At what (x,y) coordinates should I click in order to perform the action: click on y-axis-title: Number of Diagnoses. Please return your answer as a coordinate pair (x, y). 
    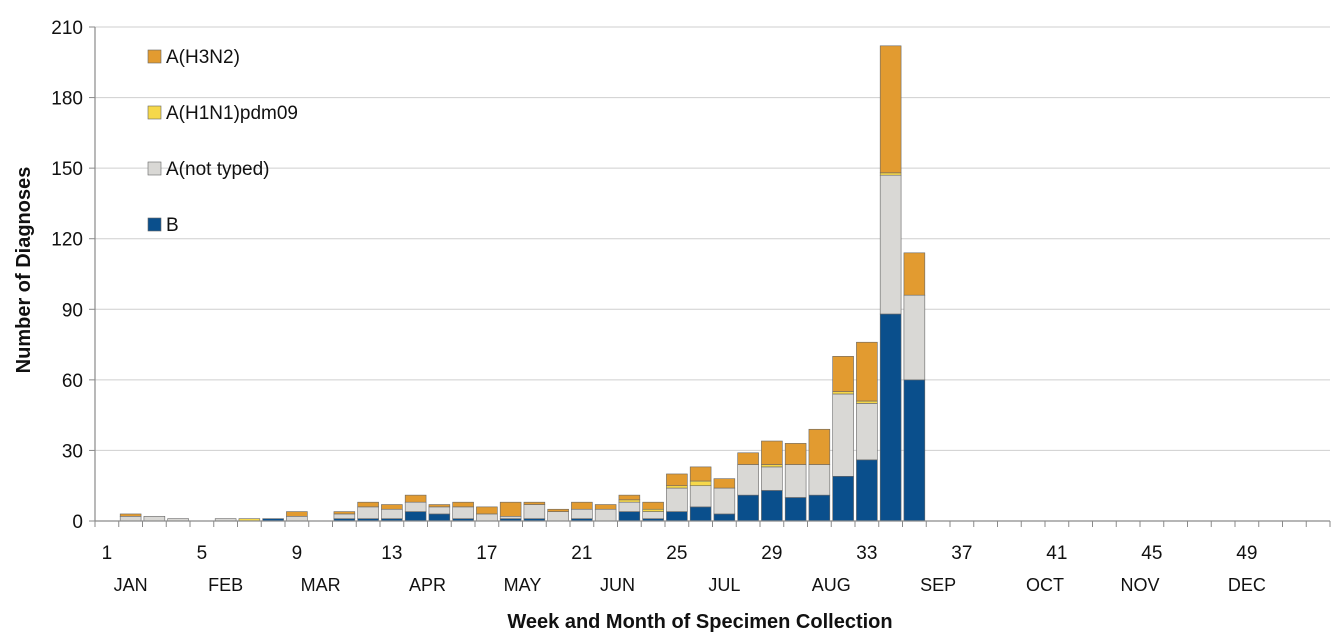
    Looking at the image, I should click on (24, 270).